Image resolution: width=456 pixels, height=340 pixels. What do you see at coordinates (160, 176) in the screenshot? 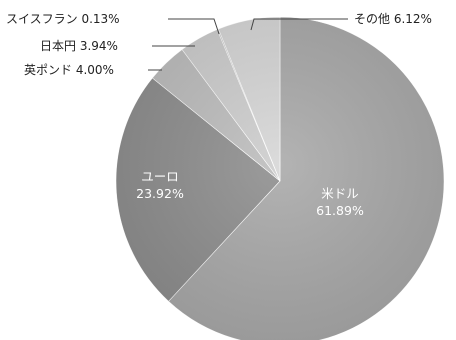
I see `slice-name-label: ユーロ` at bounding box center [160, 176].